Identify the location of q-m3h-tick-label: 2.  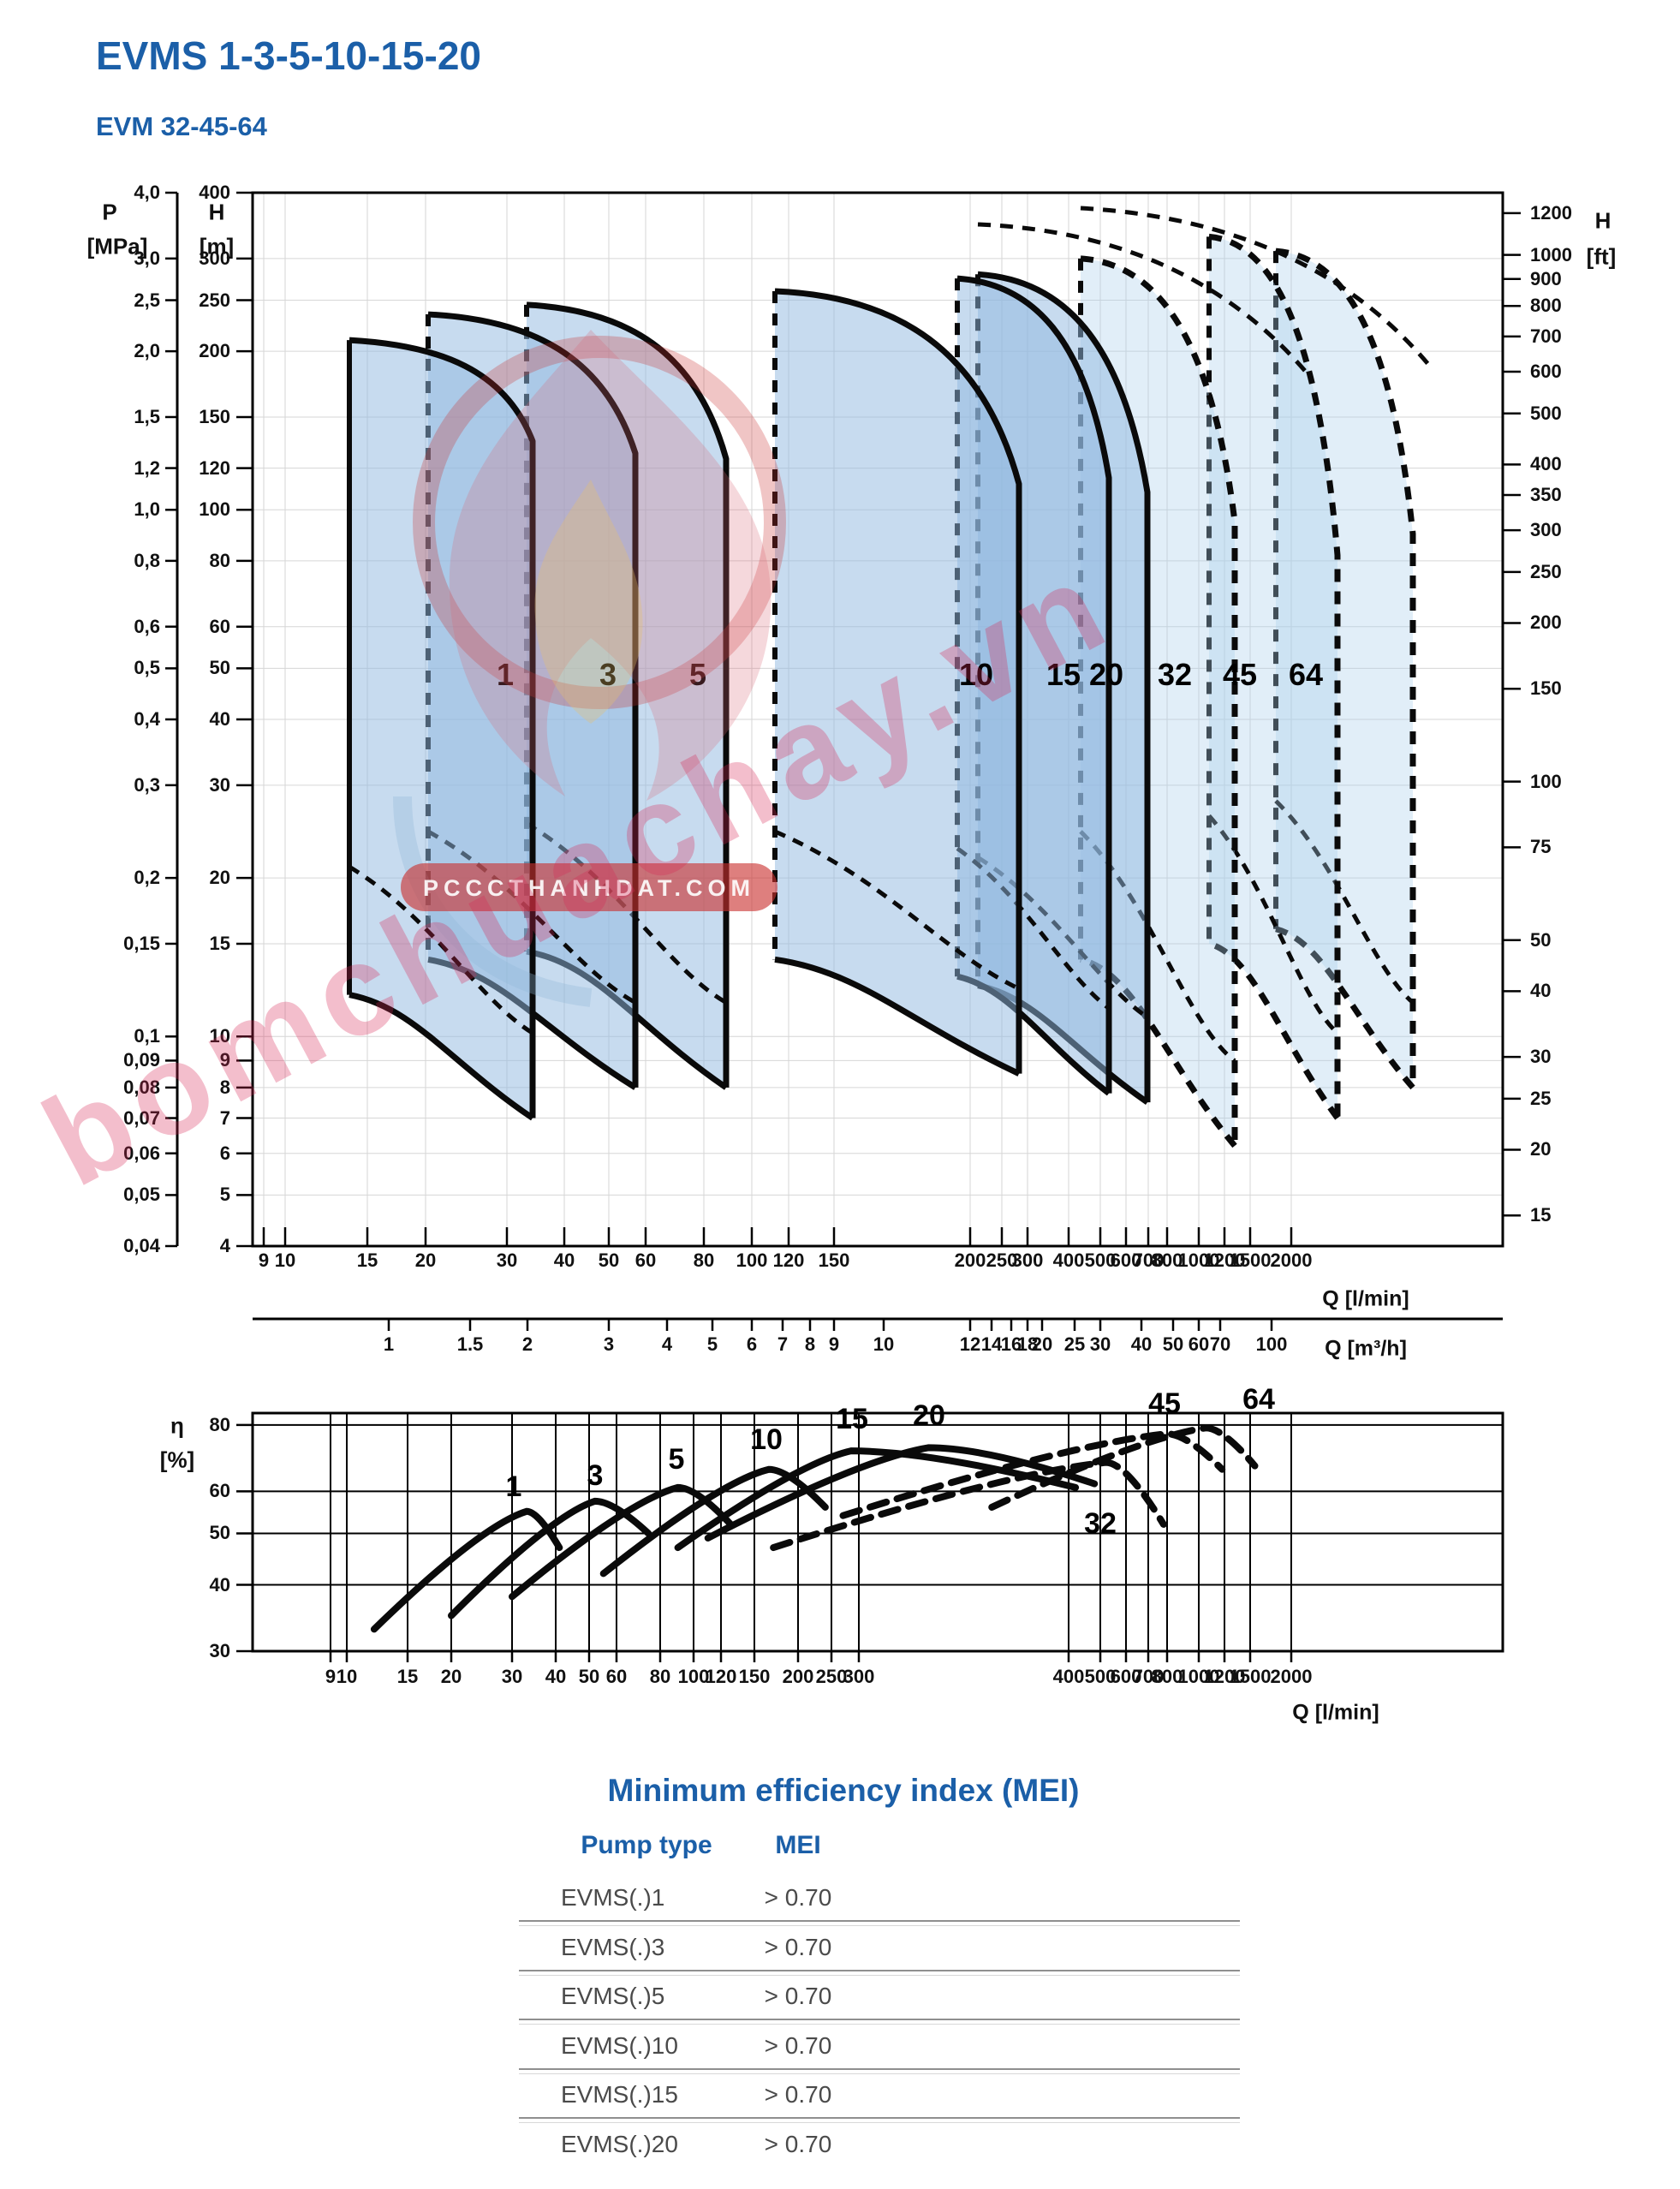
(527, 1344).